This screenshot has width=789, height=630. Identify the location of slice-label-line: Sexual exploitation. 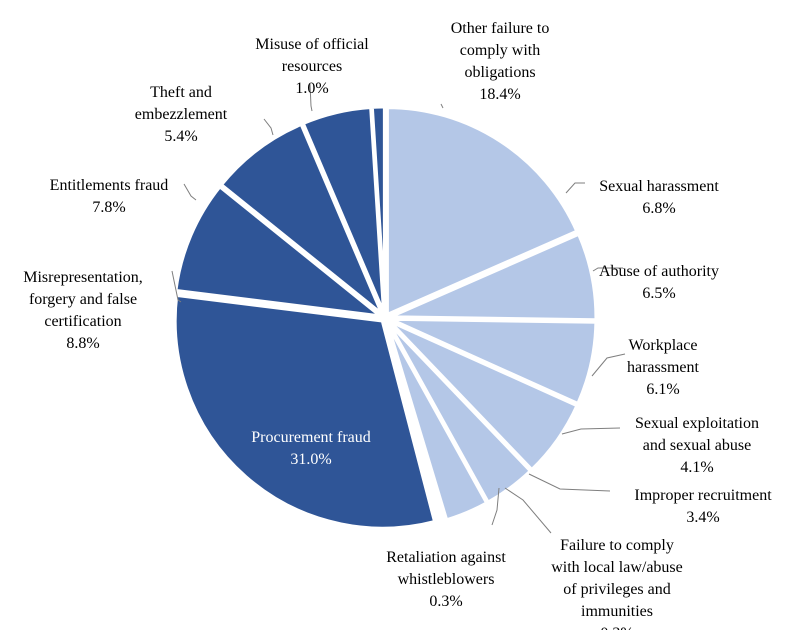
(697, 423).